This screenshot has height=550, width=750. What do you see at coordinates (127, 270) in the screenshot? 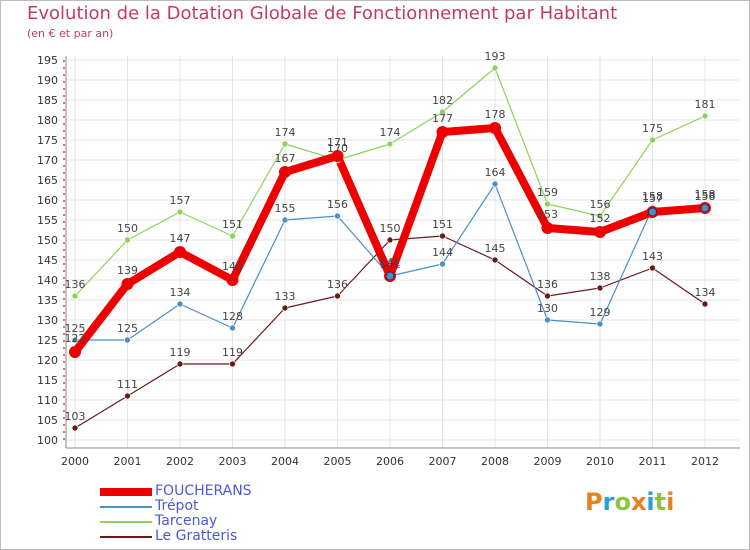
I see `data-label: 139` at bounding box center [127, 270].